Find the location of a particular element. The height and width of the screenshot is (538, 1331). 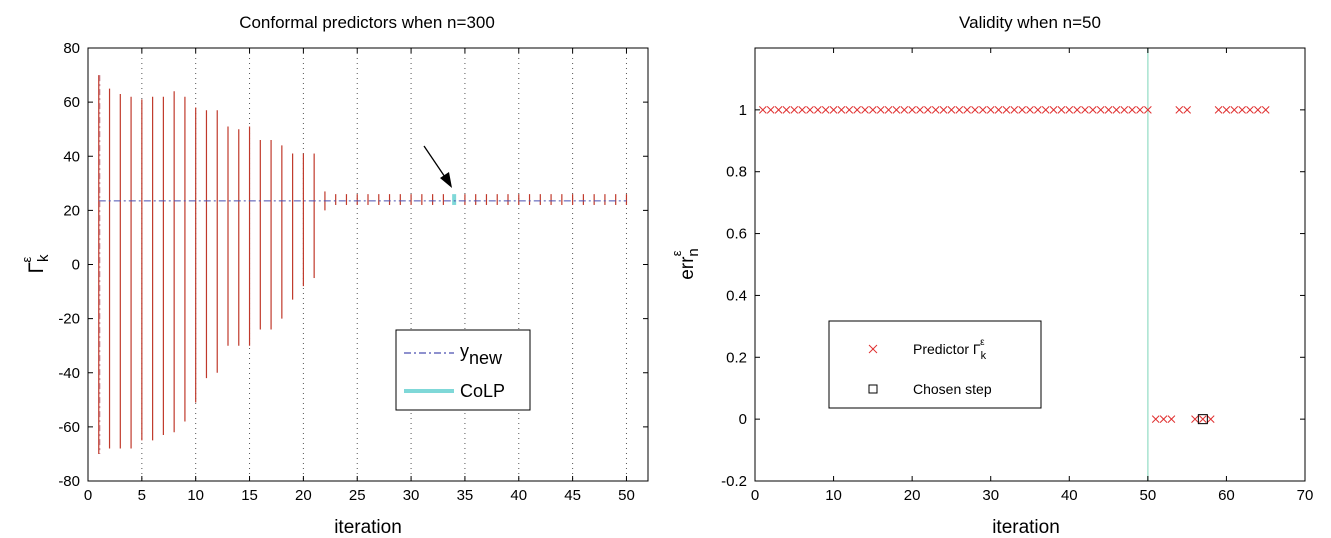

right-x-tick-label: 0 is located at coordinates (755, 495).